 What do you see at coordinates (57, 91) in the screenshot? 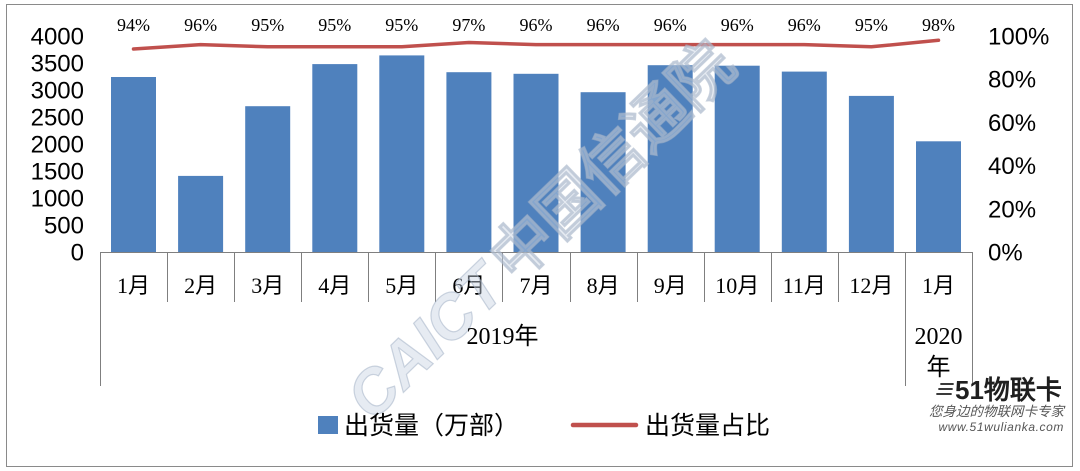
I see `left-axis-tick-7: 3000` at bounding box center [57, 91].